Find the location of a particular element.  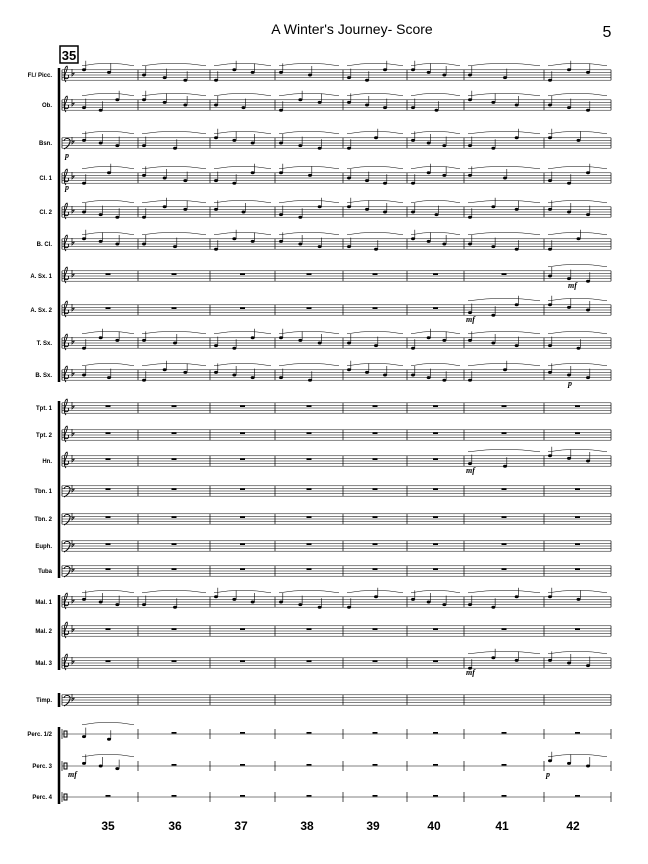

instrument-name: Timp. is located at coordinates (44, 701).